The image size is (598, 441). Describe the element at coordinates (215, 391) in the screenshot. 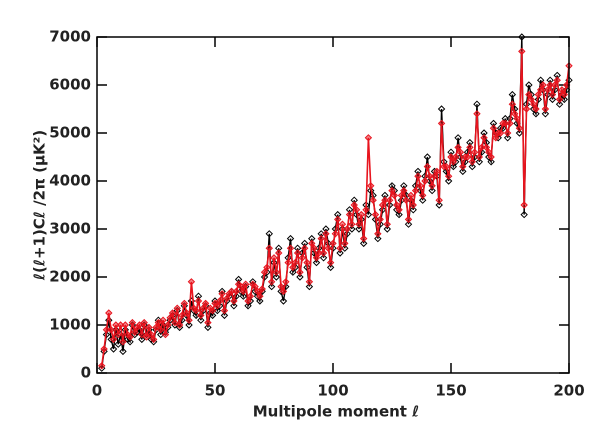

I see `x-tick-label: 50` at that location.